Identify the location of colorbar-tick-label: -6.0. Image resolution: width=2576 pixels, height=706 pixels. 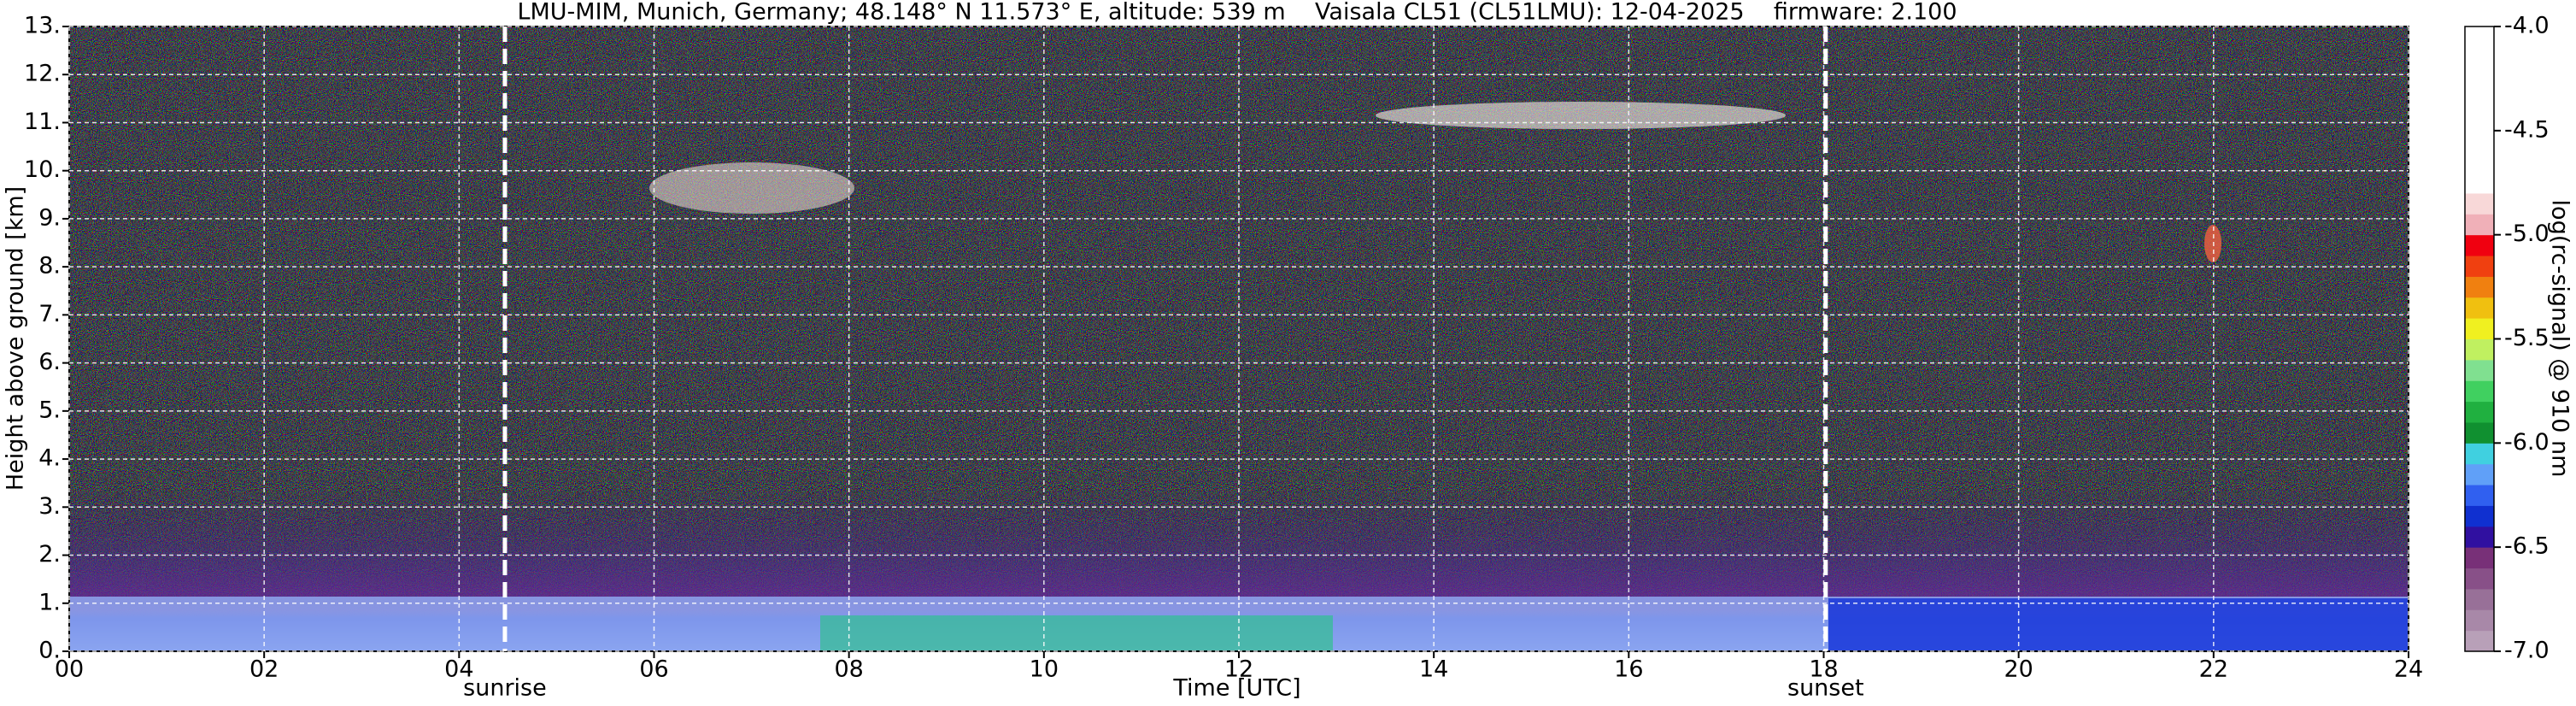
(2527, 442).